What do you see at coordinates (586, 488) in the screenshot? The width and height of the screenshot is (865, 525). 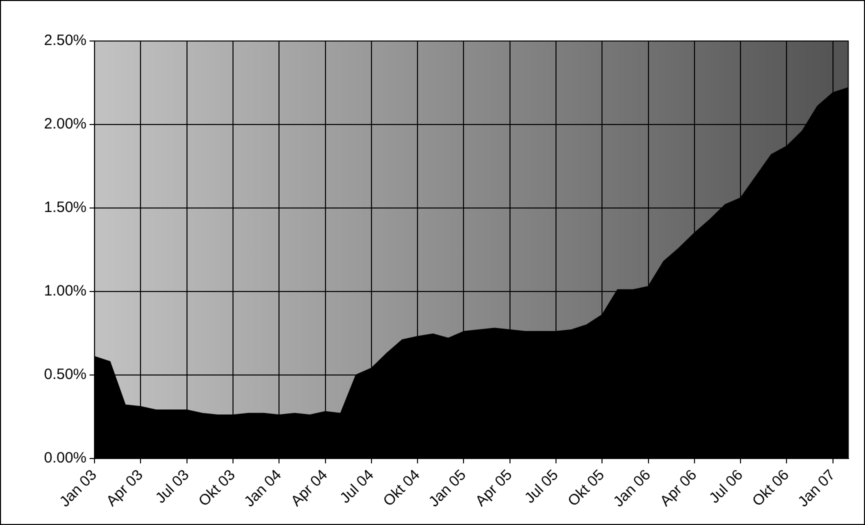 I see `x-tick-label: Okt 05` at bounding box center [586, 488].